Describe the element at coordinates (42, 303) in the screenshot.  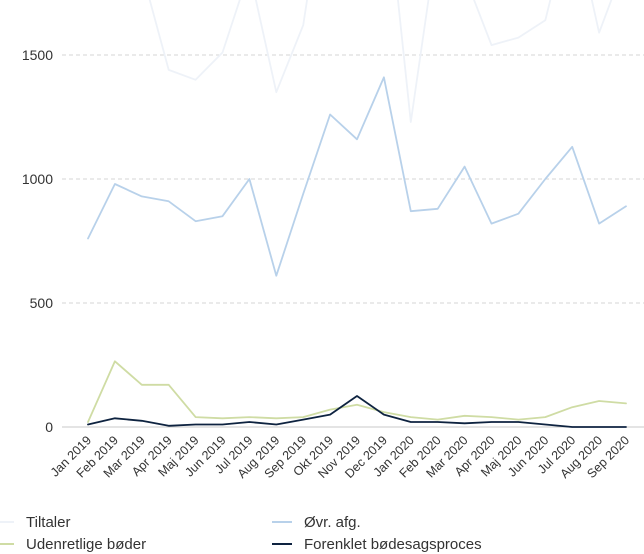
I see `y-tick-label: 500` at that location.